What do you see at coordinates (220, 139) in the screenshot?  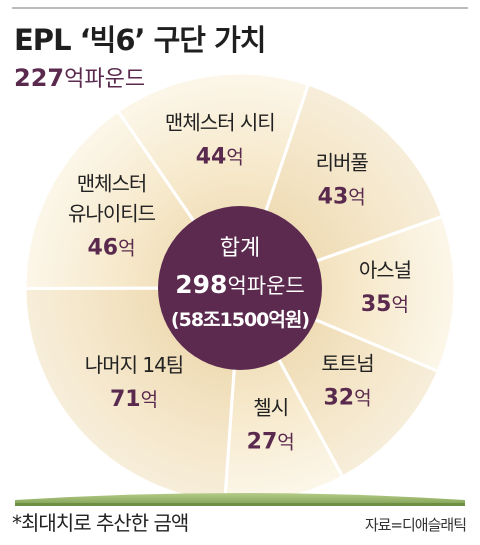 I see `slice-label-group: 맨체스터 시티 44억` at bounding box center [220, 139].